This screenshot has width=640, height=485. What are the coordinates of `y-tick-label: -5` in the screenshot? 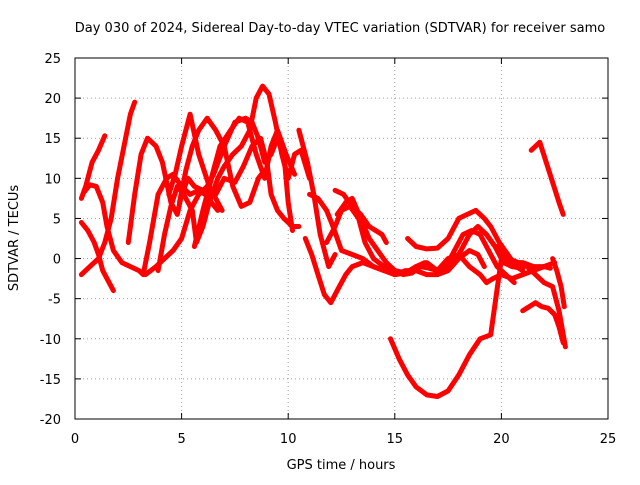 It's located at (54, 300).